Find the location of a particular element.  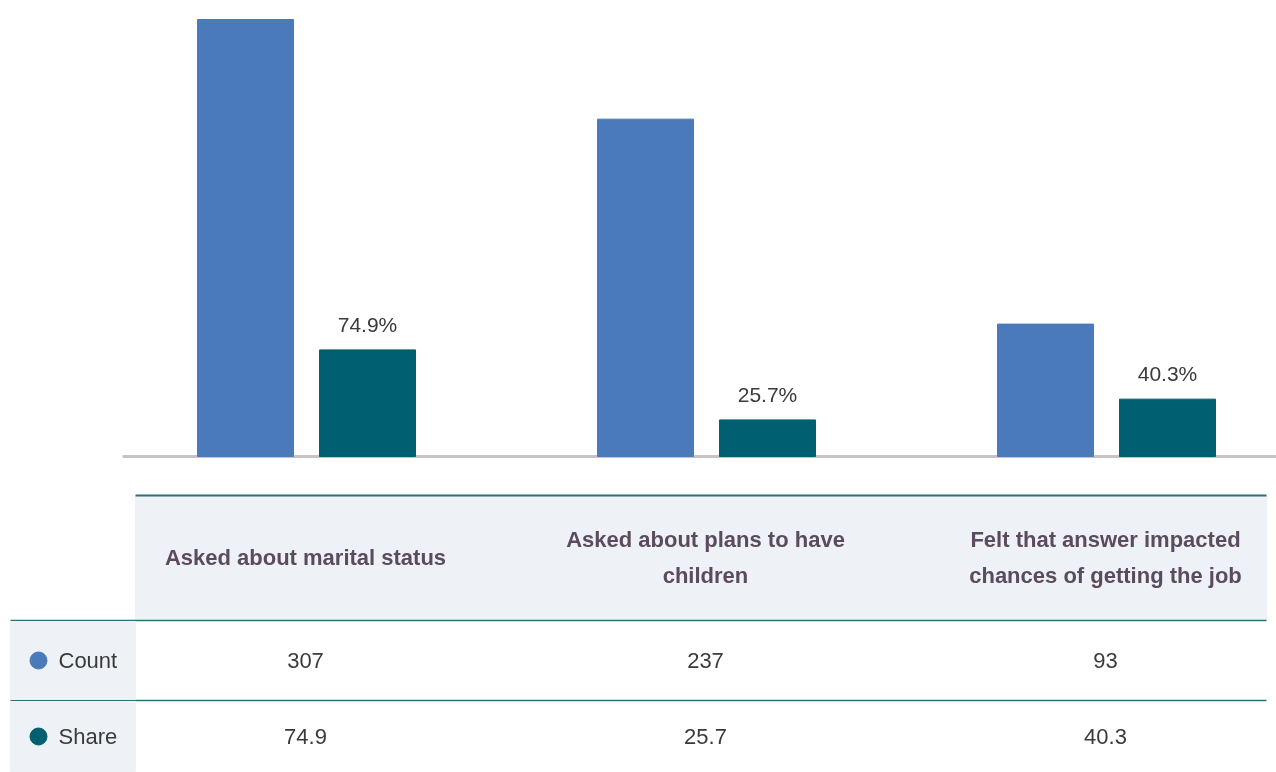

data-label: 74.9 is located at coordinates (305, 736).